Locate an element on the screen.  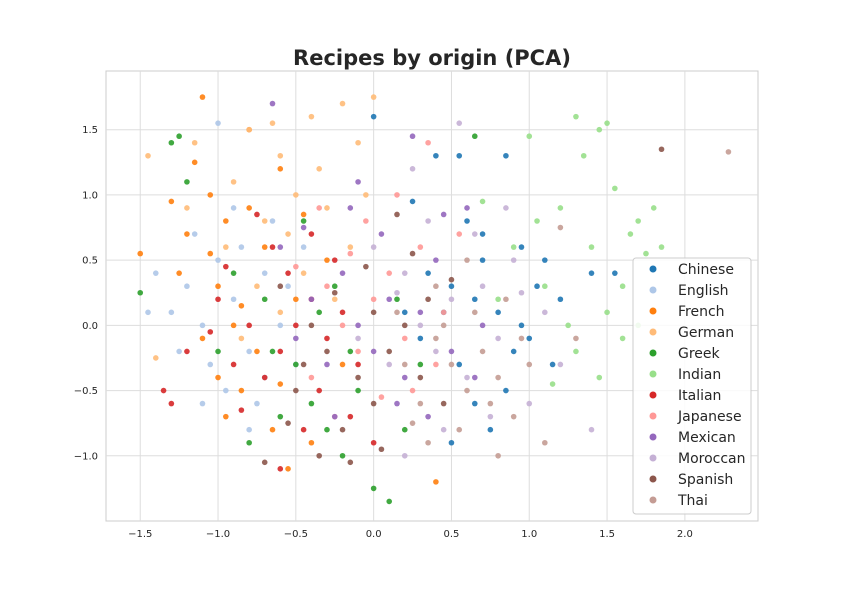
legend-item: Greek is located at coordinates (685, 354).